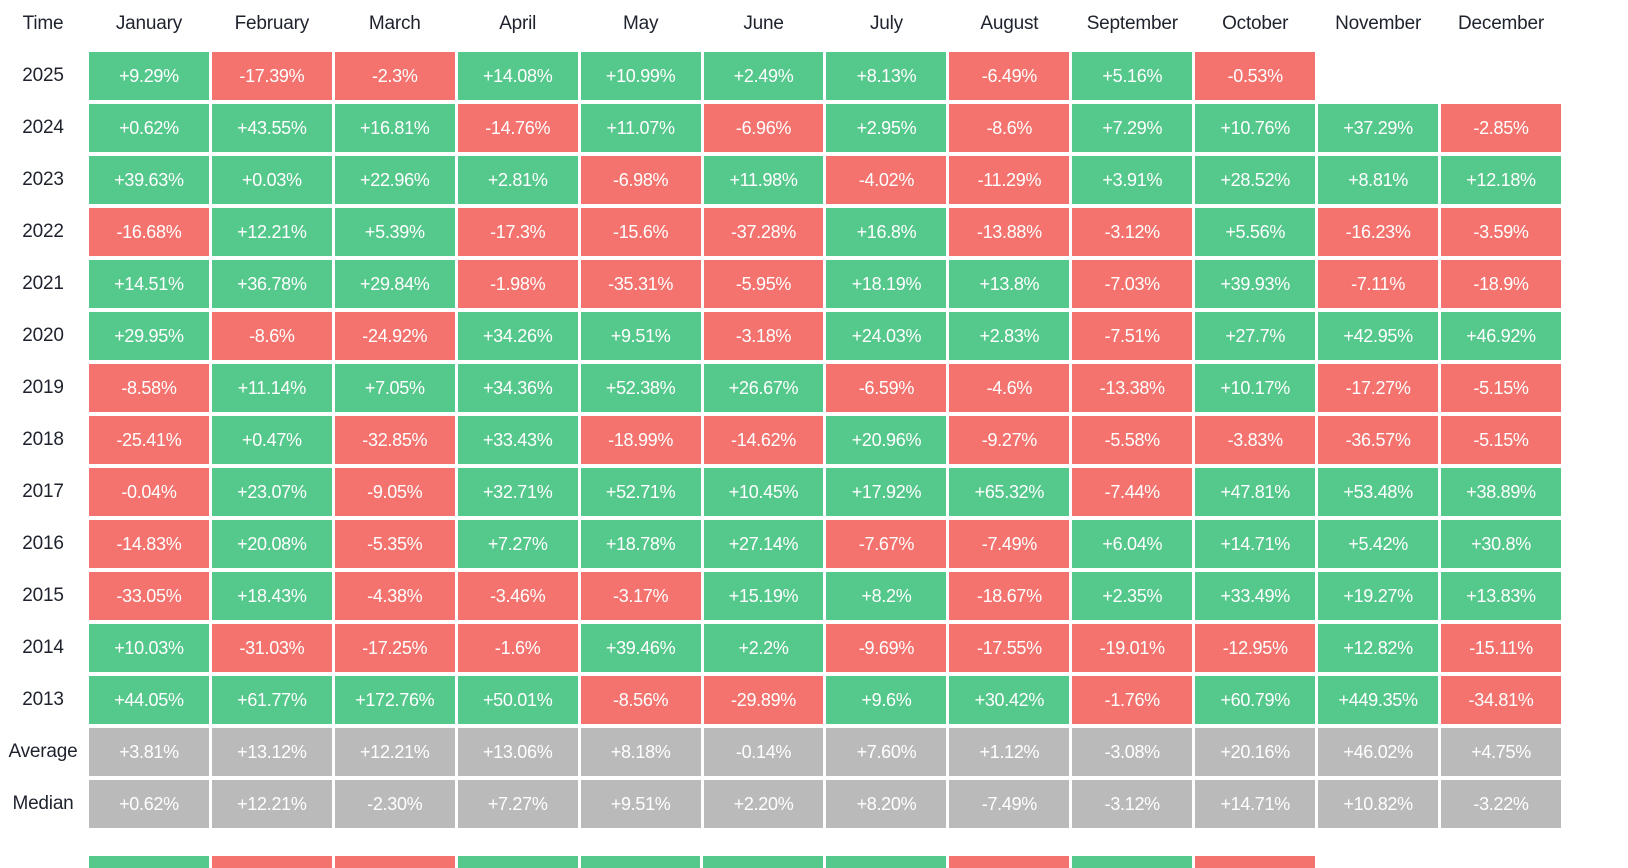  Describe the element at coordinates (1255, 700) in the screenshot. I see `return-cell: +60.79%` at that location.